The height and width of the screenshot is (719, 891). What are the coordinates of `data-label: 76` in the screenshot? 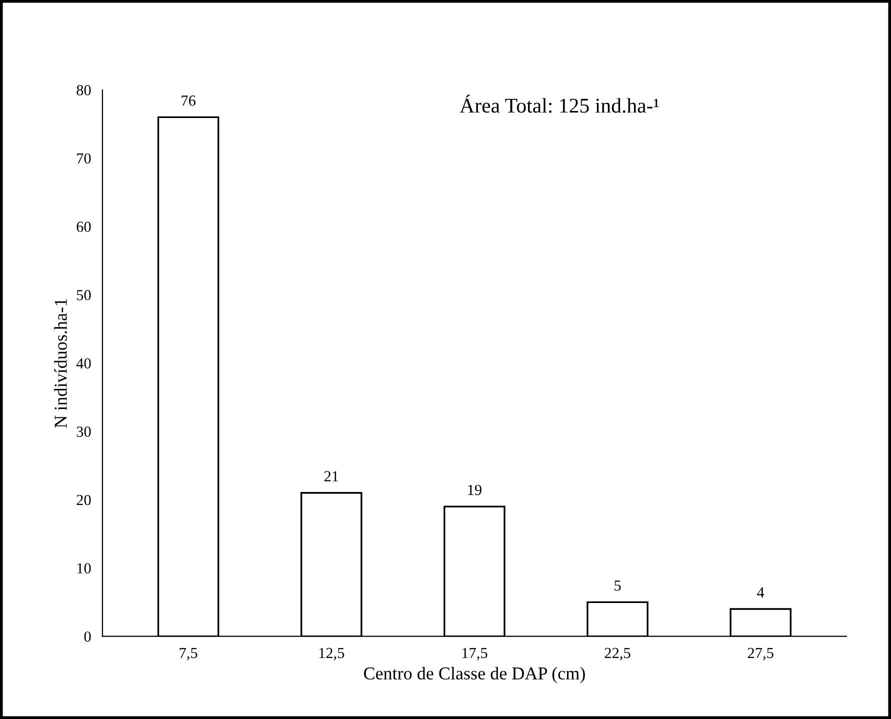 It's located at (189, 100).